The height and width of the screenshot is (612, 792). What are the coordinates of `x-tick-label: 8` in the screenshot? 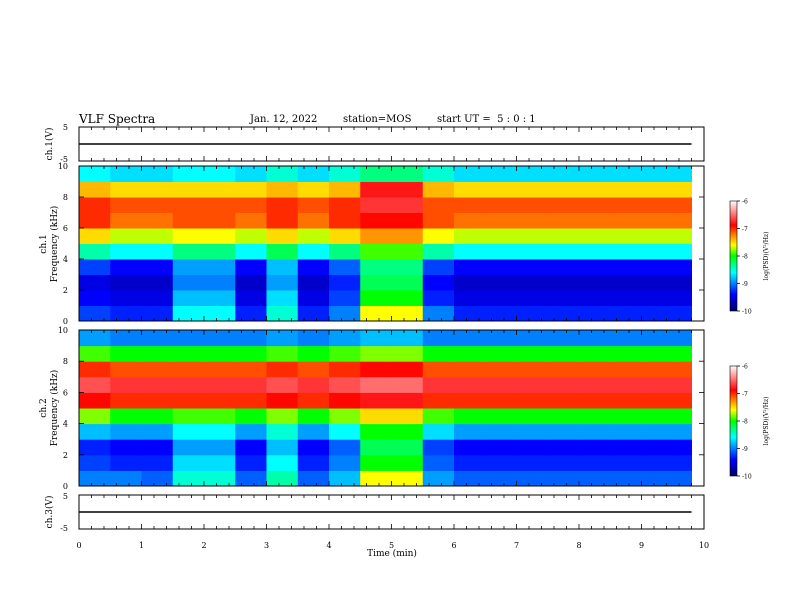 It's located at (578, 545).